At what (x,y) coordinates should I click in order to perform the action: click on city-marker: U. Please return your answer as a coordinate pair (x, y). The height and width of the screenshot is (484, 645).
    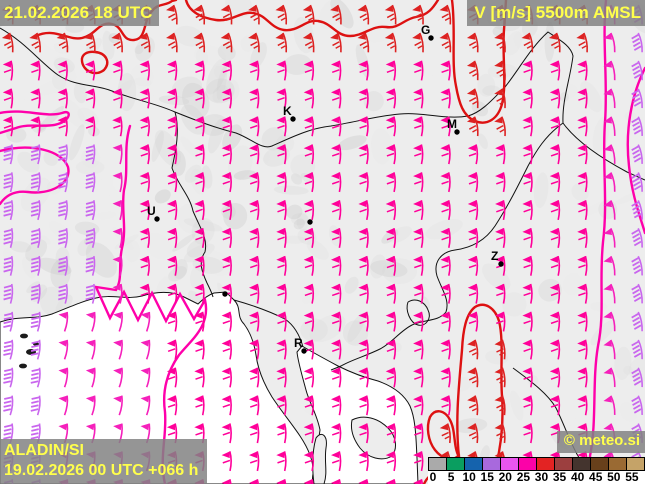
    Looking at the image, I should click on (153, 213).